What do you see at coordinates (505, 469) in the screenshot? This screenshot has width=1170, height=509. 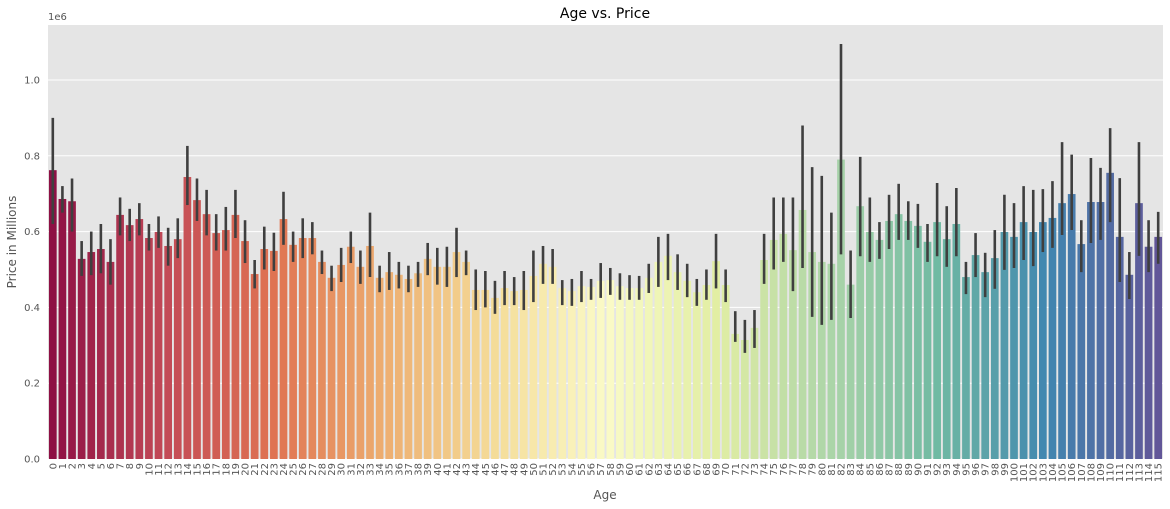 I see `x-tick-label: 47` at bounding box center [505, 469].